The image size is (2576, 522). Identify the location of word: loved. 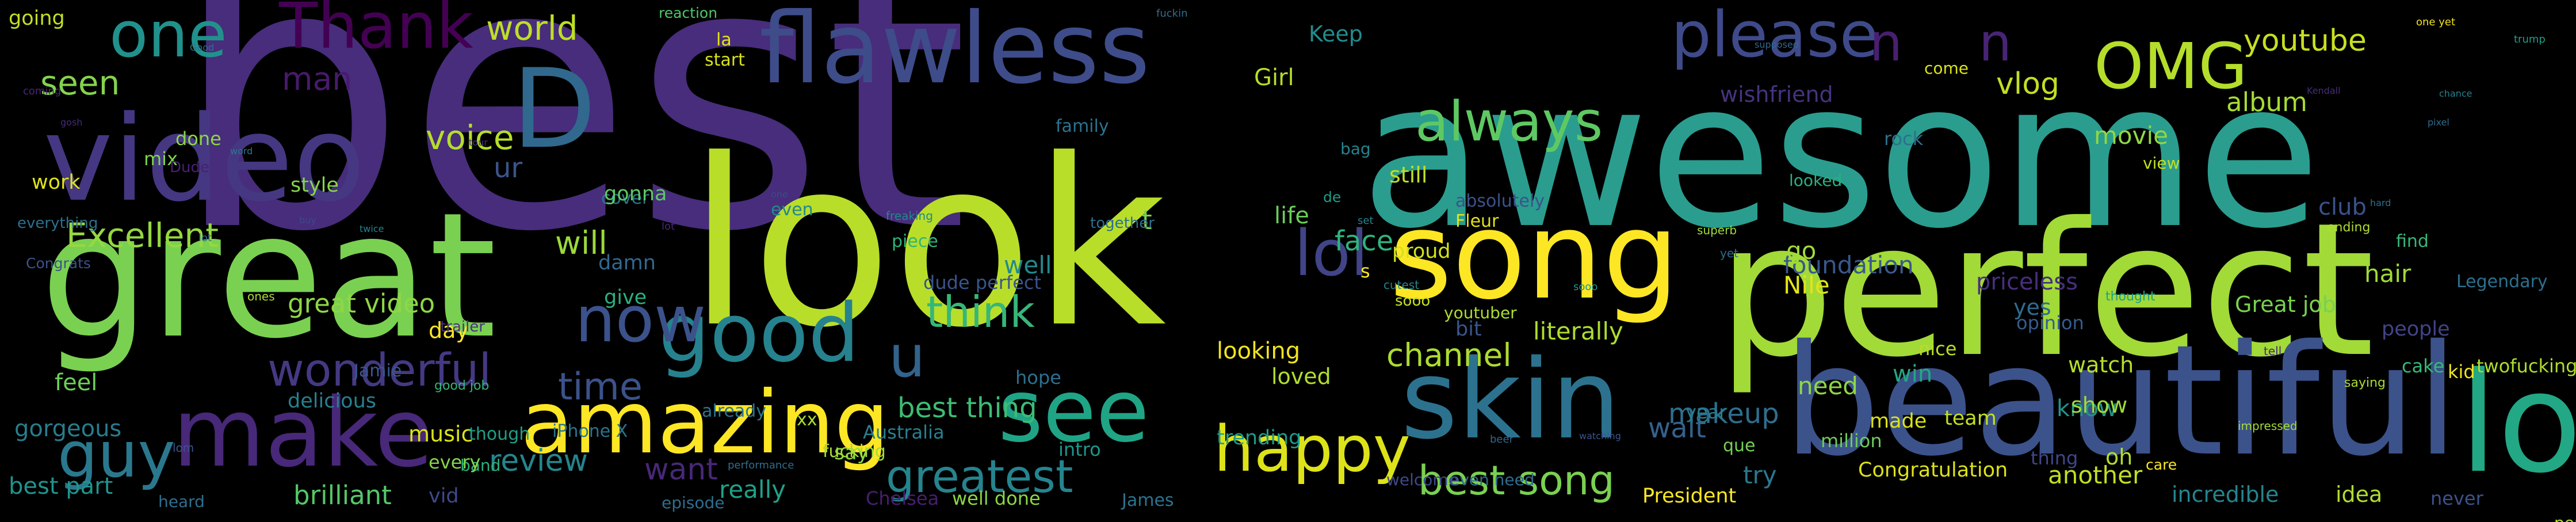
(1301, 376).